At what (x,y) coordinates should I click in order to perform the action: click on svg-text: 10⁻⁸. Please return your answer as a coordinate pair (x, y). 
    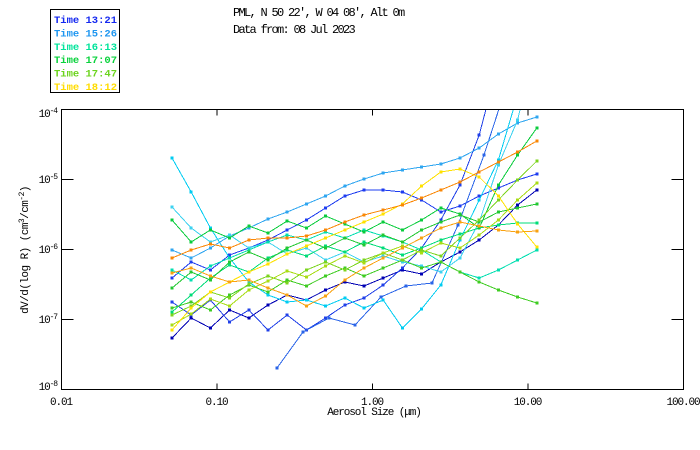
    Looking at the image, I should click on (49, 387).